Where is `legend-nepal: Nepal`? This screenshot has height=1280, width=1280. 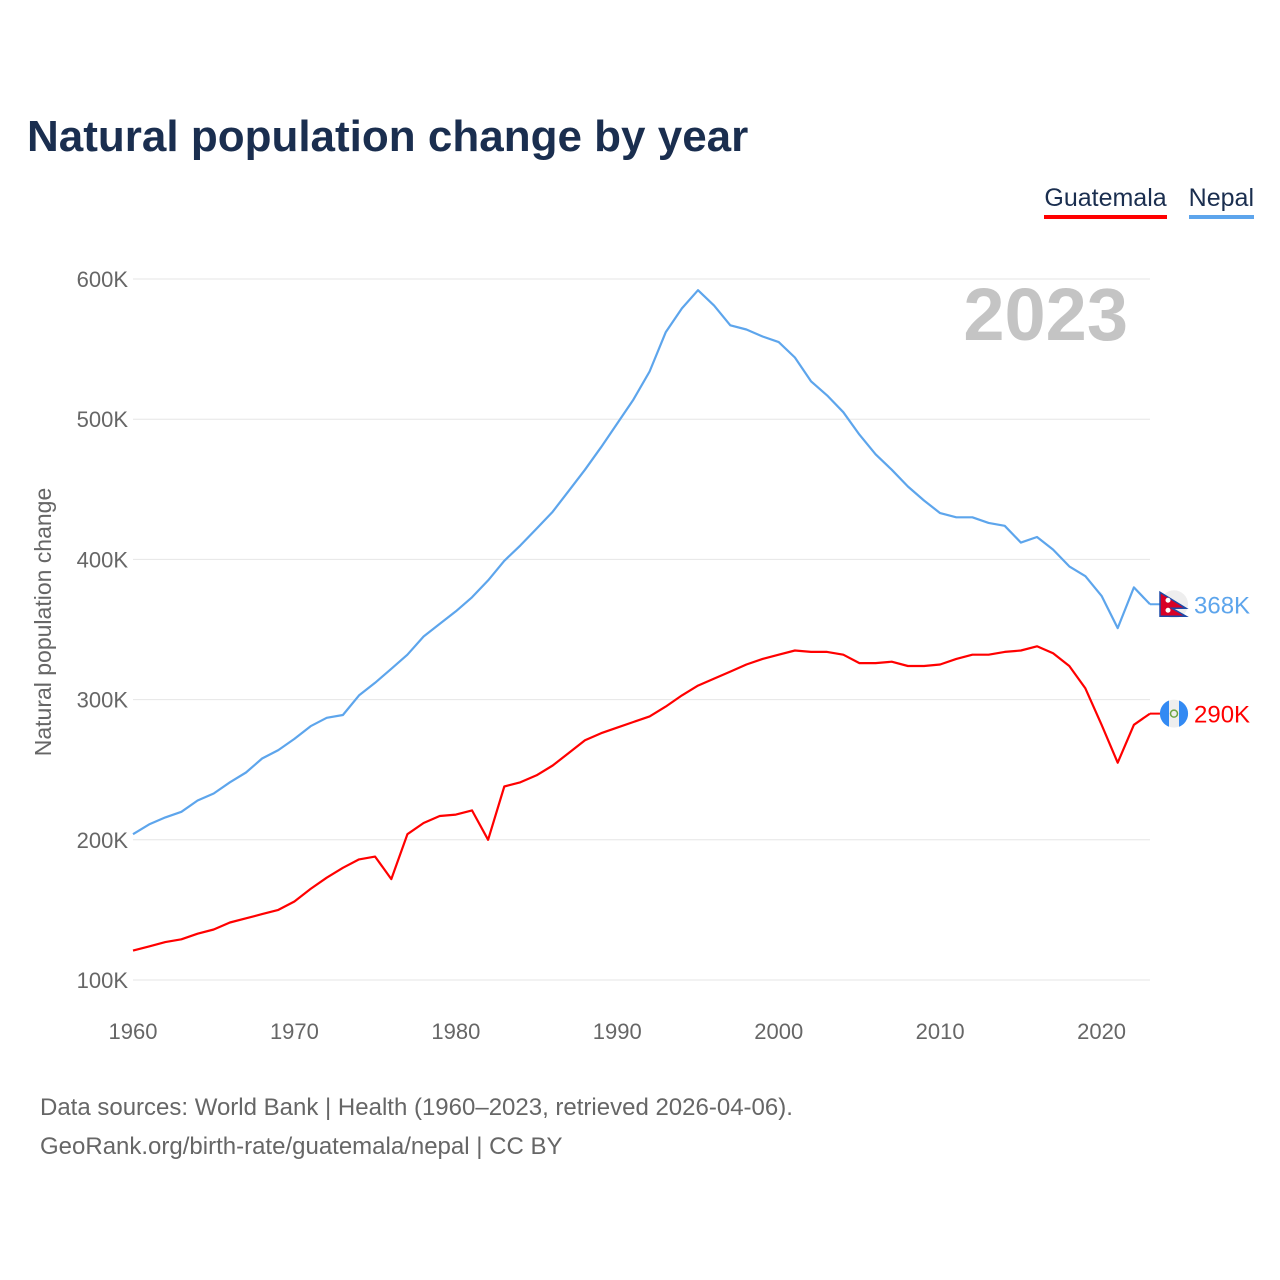 legend-nepal: Nepal is located at coordinates (1221, 201).